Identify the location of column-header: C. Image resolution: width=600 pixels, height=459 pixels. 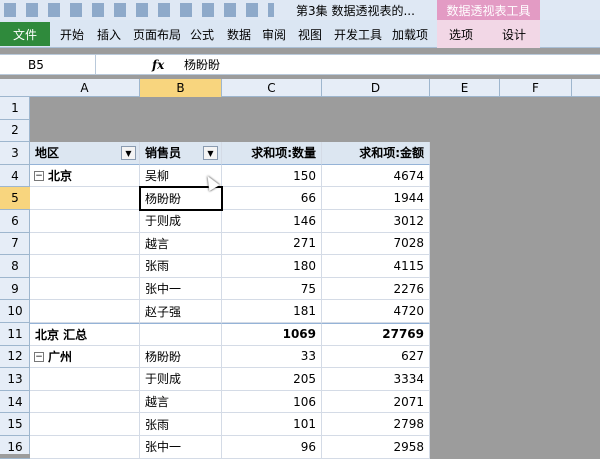
(272, 88).